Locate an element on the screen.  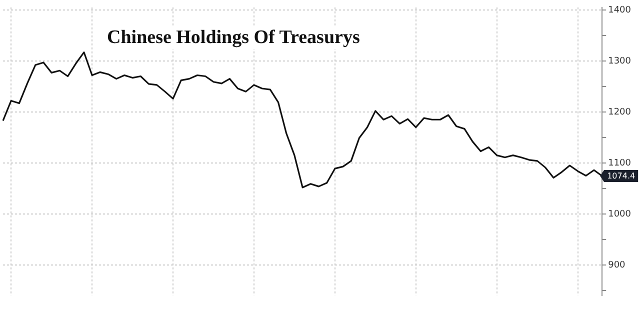
y-tick-label: 1200 is located at coordinates (620, 112).